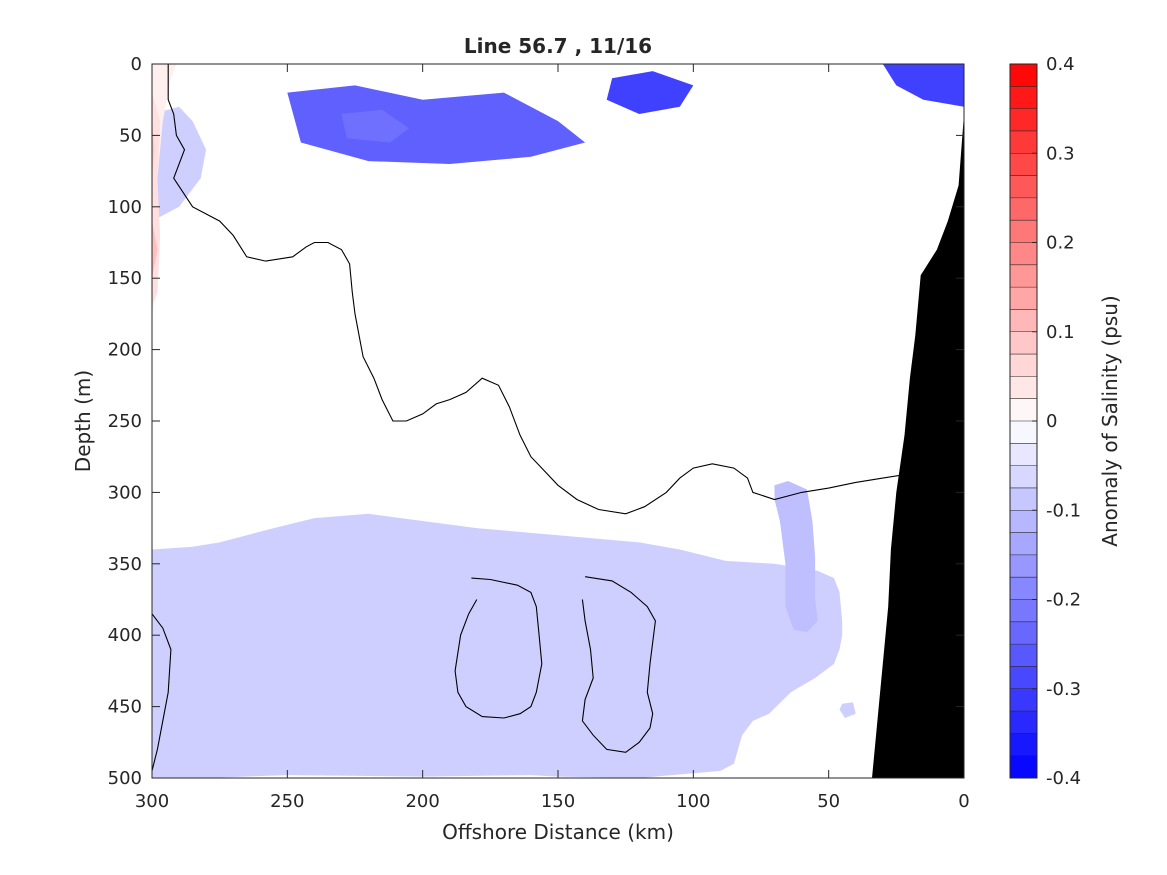 This screenshot has width=1167, height=875. I want to click on chart-title: Line 56.7 , 11/16, so click(558, 46).